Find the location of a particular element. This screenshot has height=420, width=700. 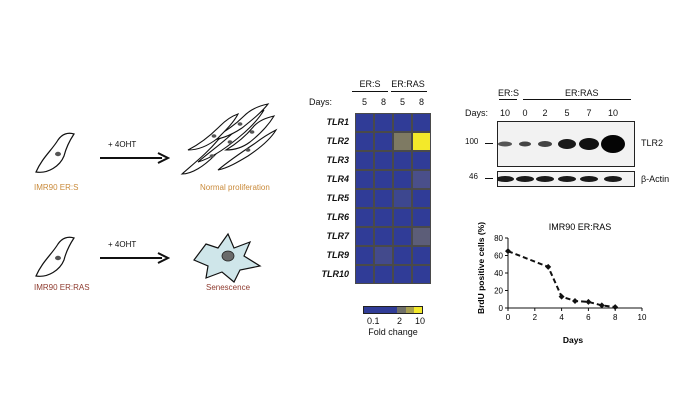

blot-group-ers-line is located at coordinates (508, 99).